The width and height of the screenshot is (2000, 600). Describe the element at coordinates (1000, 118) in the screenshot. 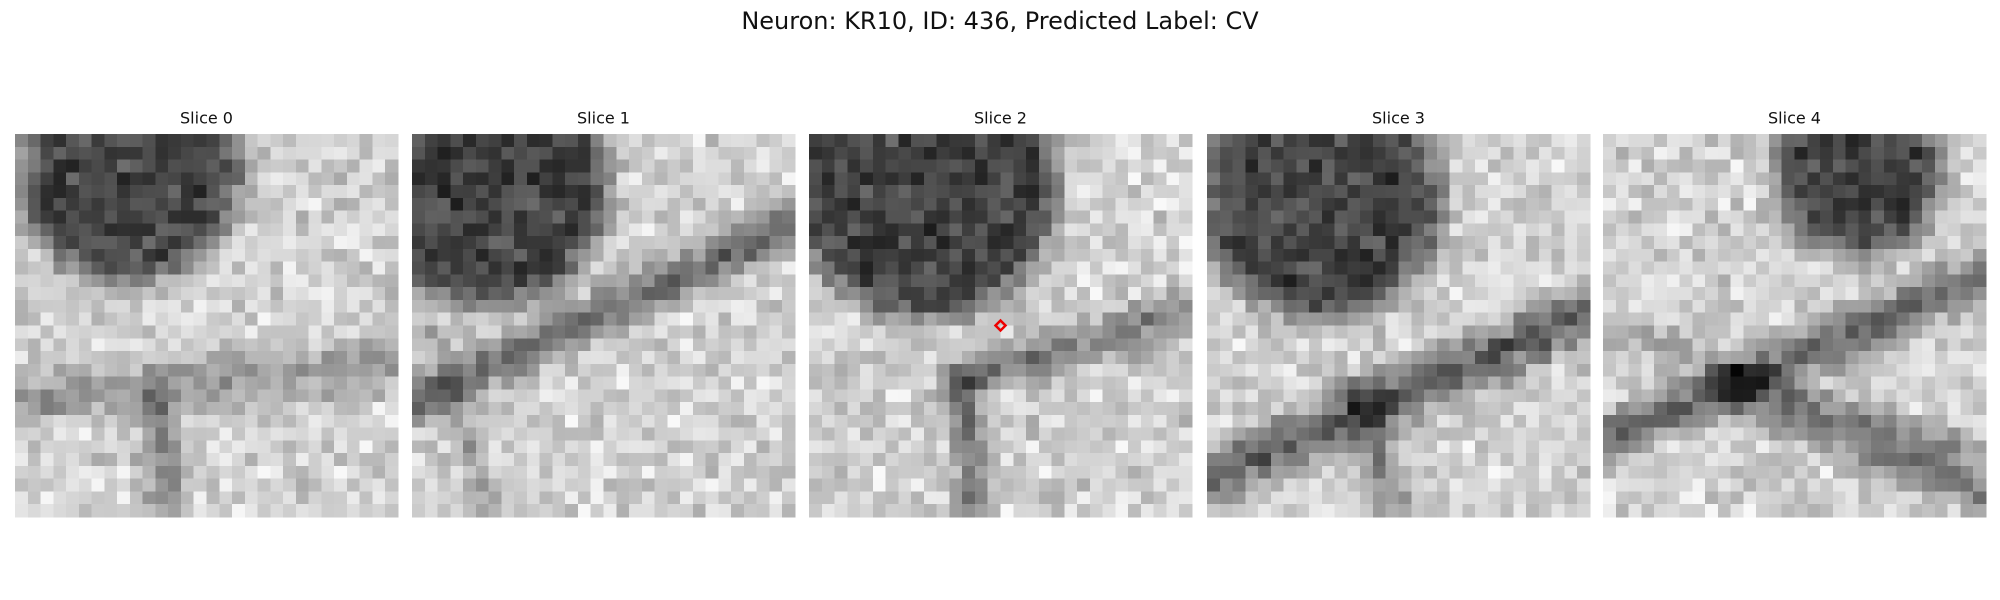

I see `panel-title: Slice 2` at that location.